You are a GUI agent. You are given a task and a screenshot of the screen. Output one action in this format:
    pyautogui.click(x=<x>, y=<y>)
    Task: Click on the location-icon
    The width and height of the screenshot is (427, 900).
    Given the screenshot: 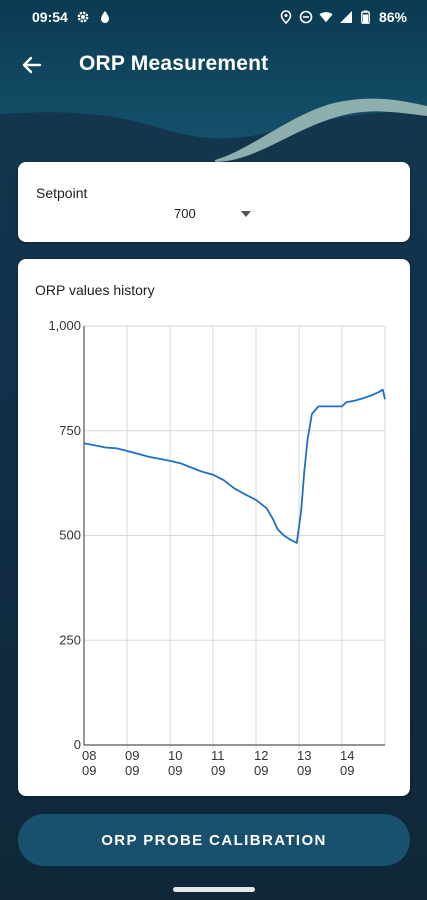 What is the action you would take?
    pyautogui.click(x=286, y=17)
    